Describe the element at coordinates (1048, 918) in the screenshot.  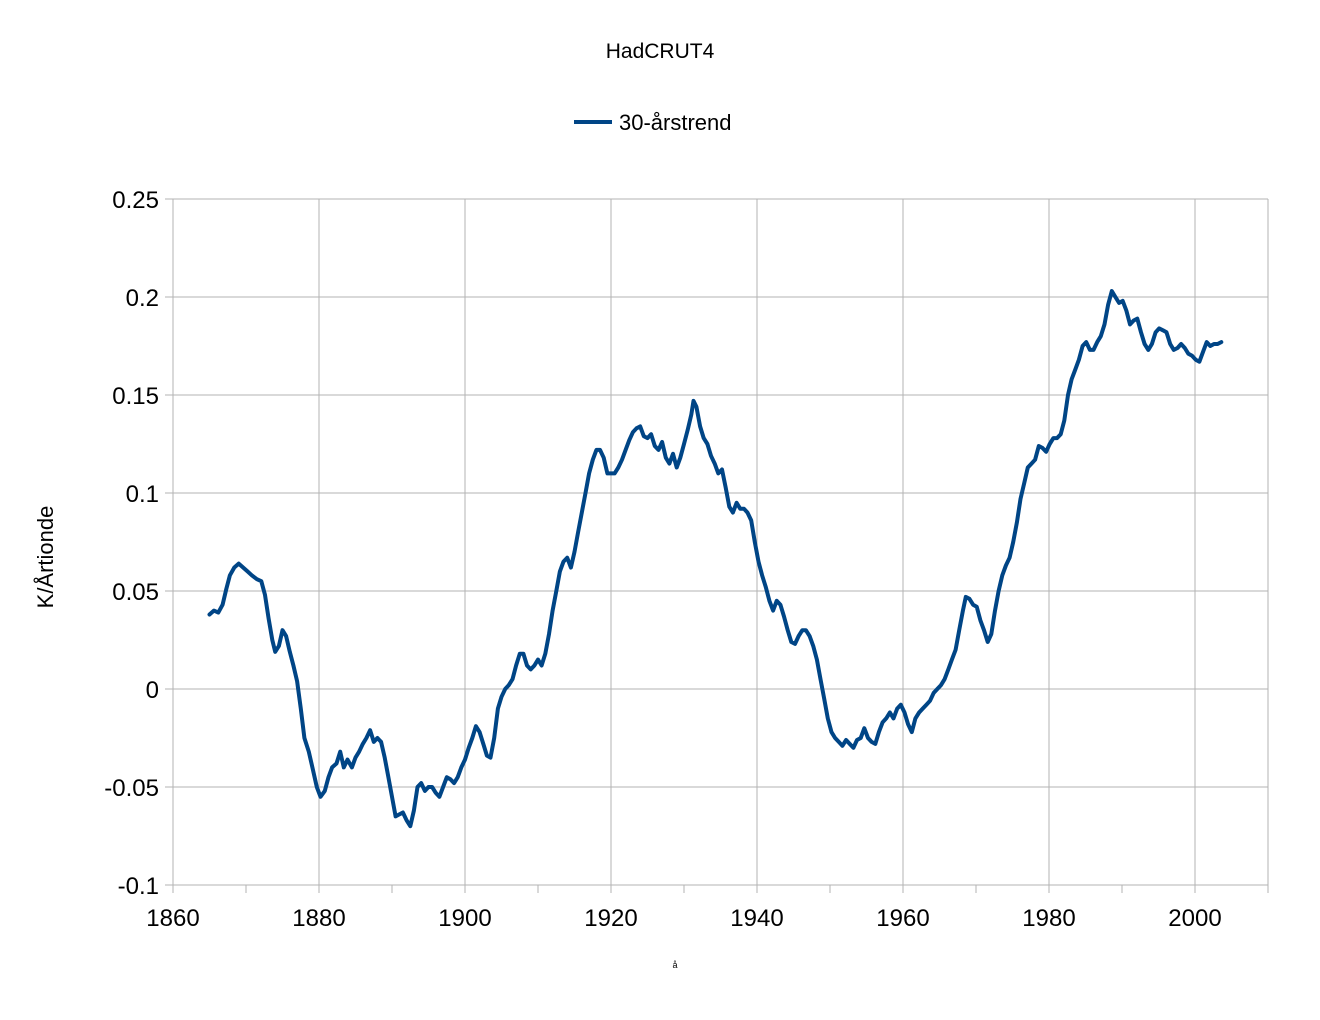
I see `x-tick-label: 1980` at that location.